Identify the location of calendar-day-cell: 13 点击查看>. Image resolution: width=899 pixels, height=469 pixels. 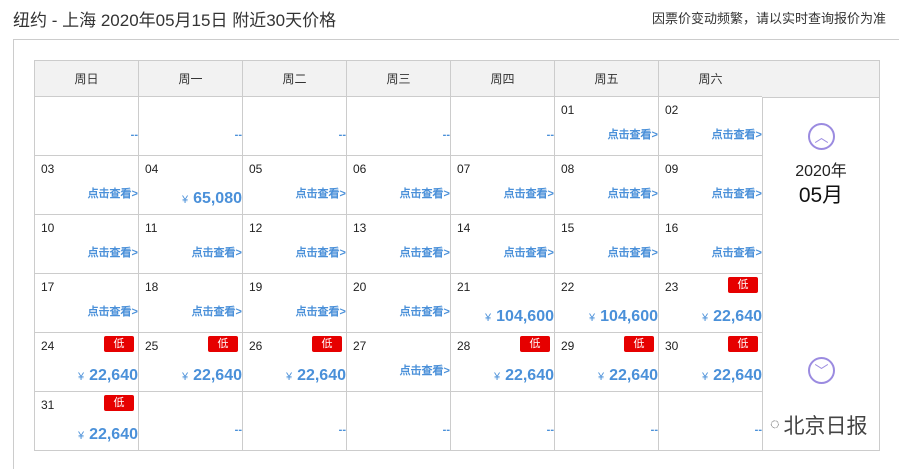
(398, 244).